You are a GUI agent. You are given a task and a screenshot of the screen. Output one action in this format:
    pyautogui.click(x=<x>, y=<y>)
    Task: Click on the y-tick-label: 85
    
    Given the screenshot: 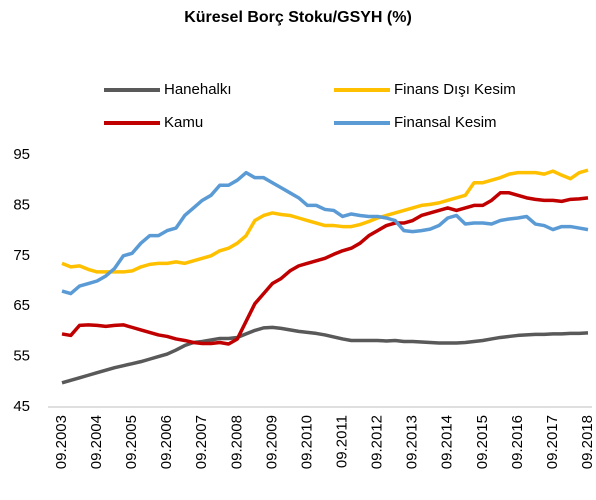 What is the action you would take?
    pyautogui.click(x=21, y=204)
    